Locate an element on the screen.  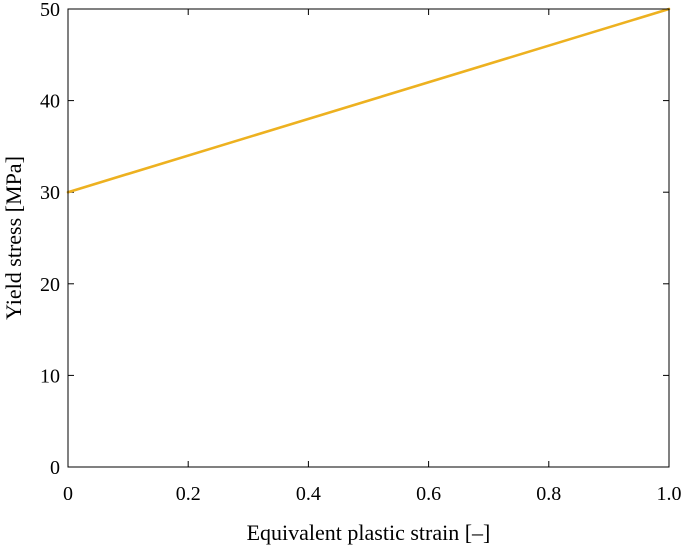
y-axis-label: Yield stress [MPa] is located at coordinates (13, 238).